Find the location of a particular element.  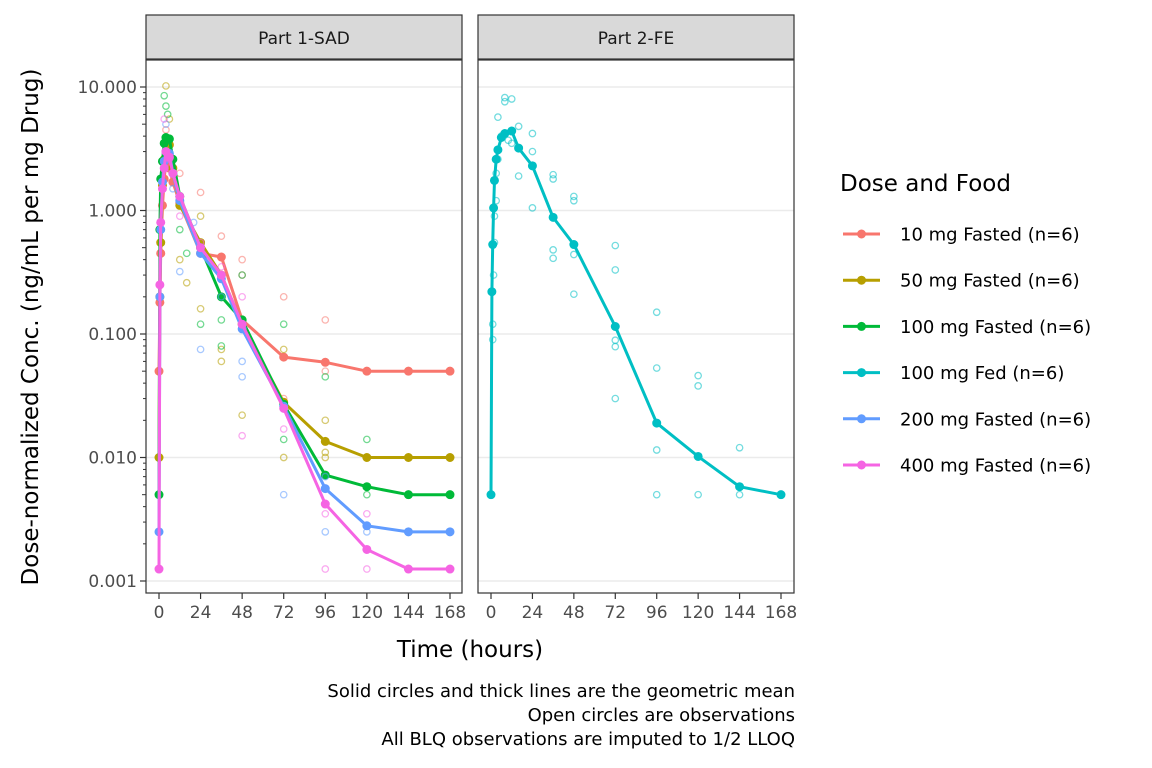

y-tick-label: 0.001 is located at coordinates (112, 582).